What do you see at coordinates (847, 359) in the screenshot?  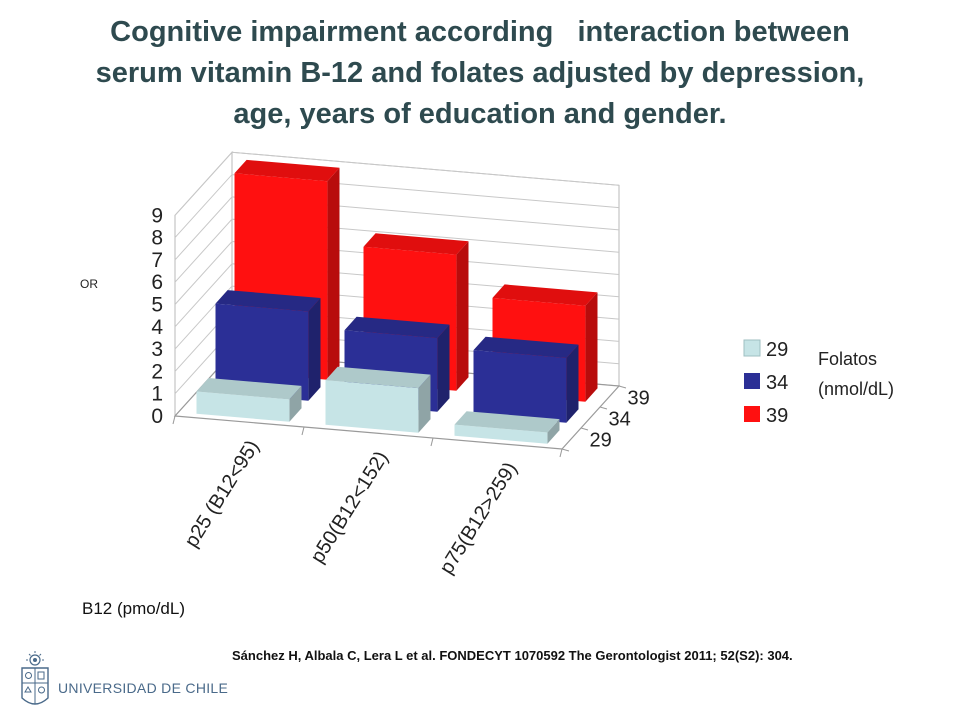 I see `legend-title-line-1: Folatos` at bounding box center [847, 359].